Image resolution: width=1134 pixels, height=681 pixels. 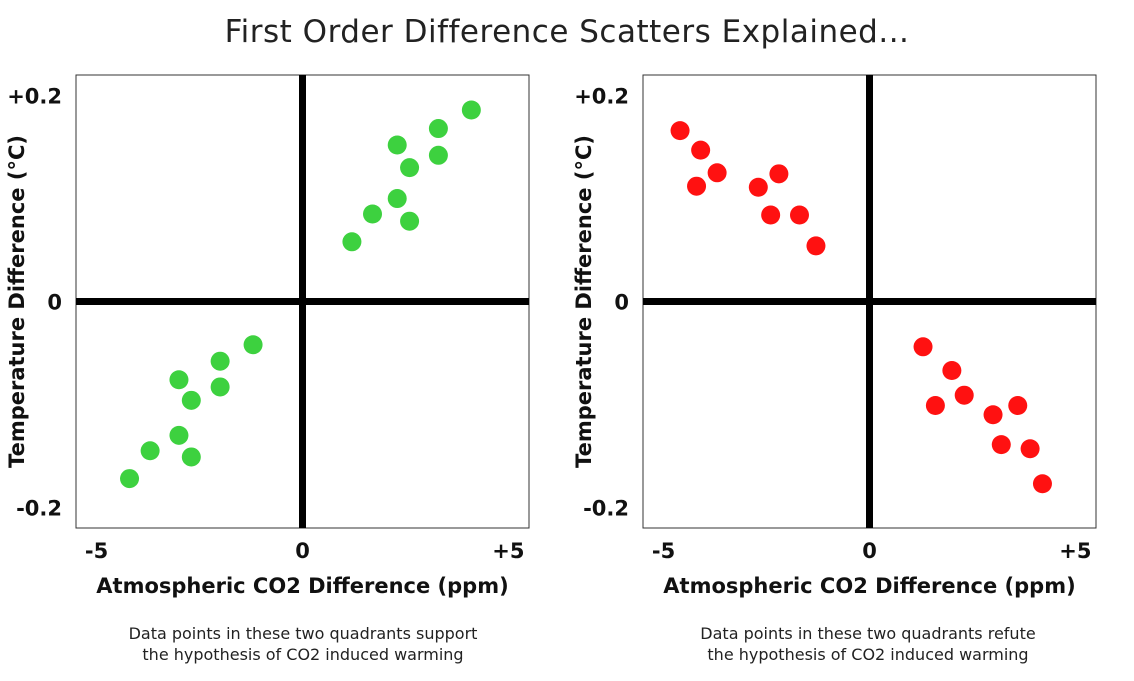 I want to click on left-x-tick-label: -5, so click(x=96, y=551).